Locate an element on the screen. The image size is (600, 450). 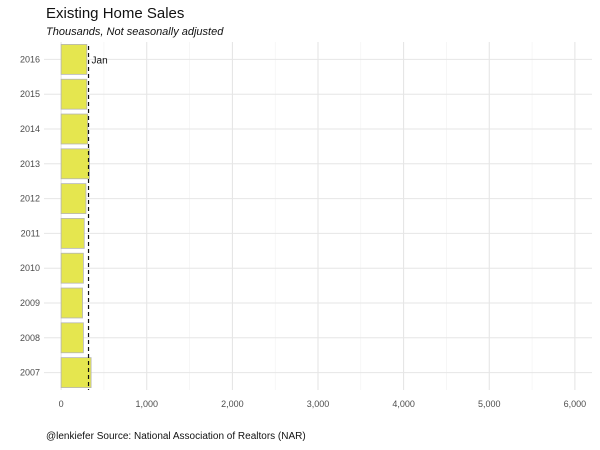
y-tick-label: 2013 is located at coordinates (30, 164).